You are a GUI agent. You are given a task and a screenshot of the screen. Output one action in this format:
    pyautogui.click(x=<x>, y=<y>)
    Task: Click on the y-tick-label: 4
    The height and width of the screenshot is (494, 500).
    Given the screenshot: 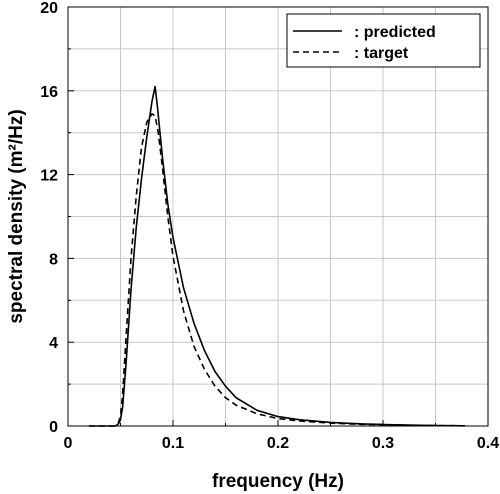 What is the action you would take?
    pyautogui.click(x=53, y=343)
    